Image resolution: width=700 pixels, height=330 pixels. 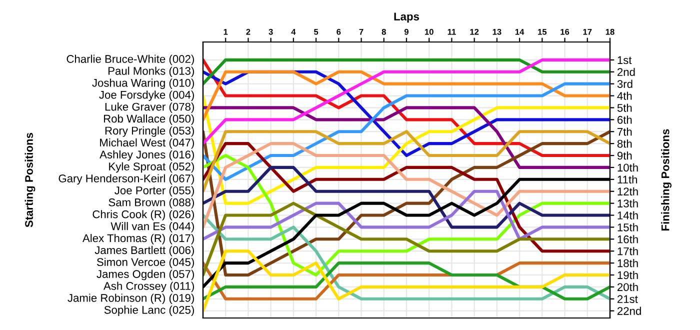 What do you see at coordinates (384, 31) in the screenshot?
I see `x-tick-label: 8` at bounding box center [384, 31].